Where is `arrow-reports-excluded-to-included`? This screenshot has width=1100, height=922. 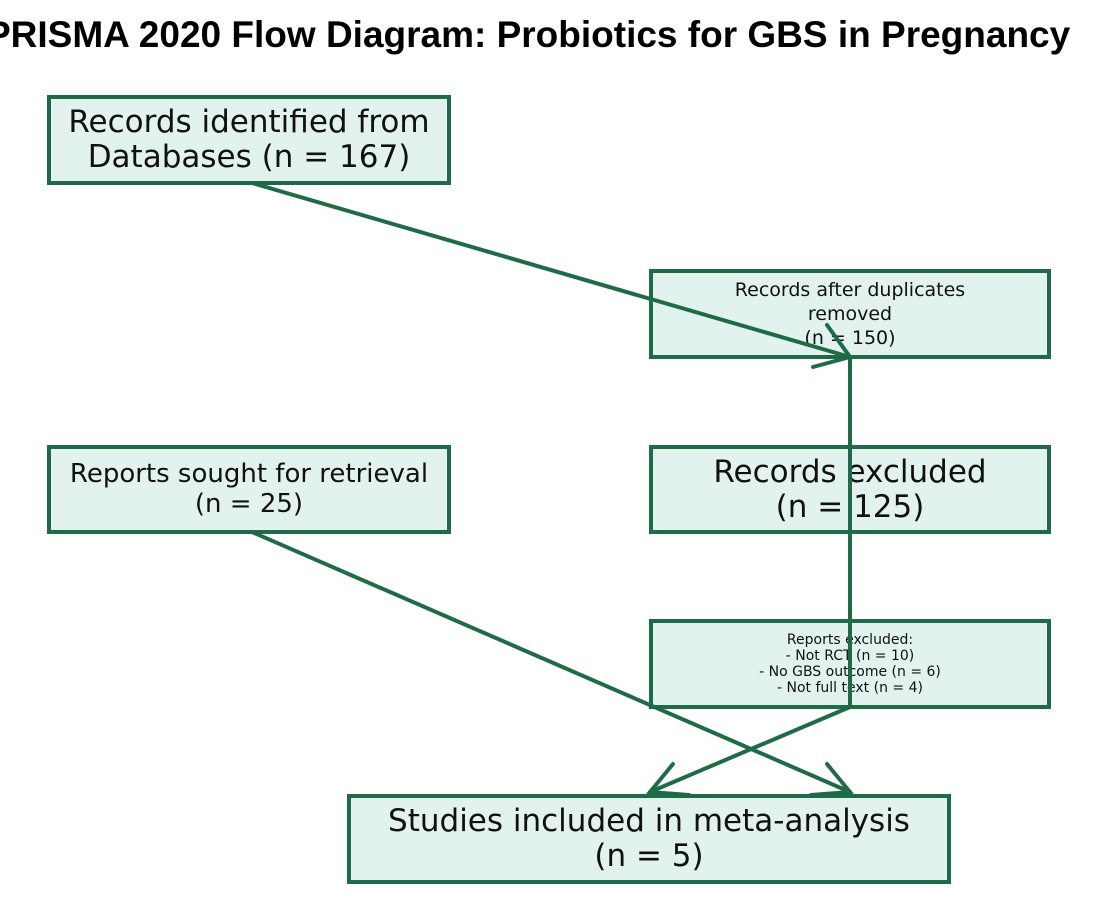
arrow-reports-excluded-to-included is located at coordinates (750, 749).